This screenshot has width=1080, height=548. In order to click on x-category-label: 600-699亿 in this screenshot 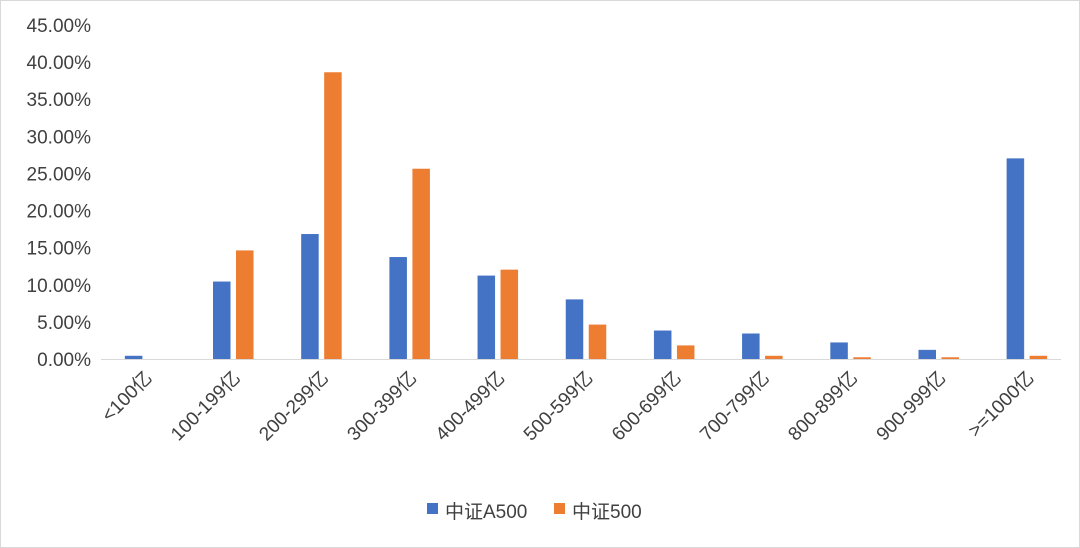, I will do `click(646, 406)`.